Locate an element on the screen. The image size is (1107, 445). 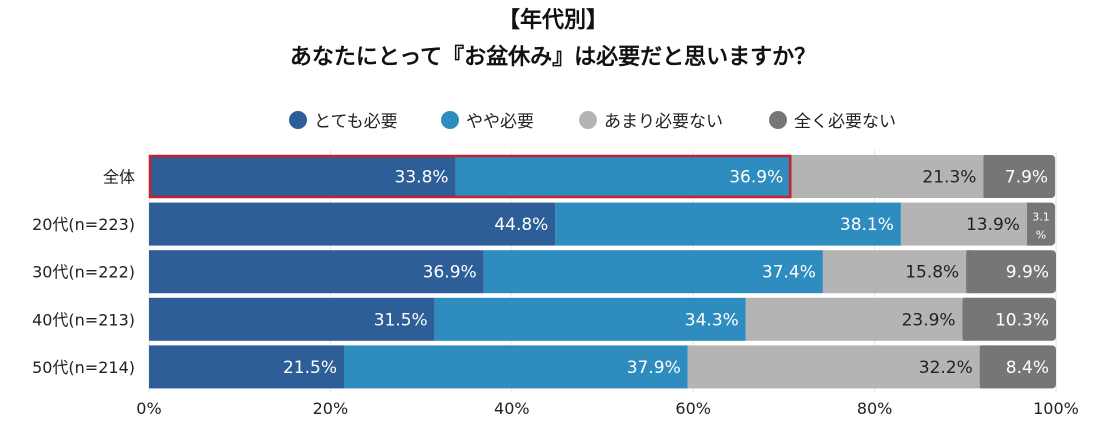
data-label: 13.9% is located at coordinates (993, 225).